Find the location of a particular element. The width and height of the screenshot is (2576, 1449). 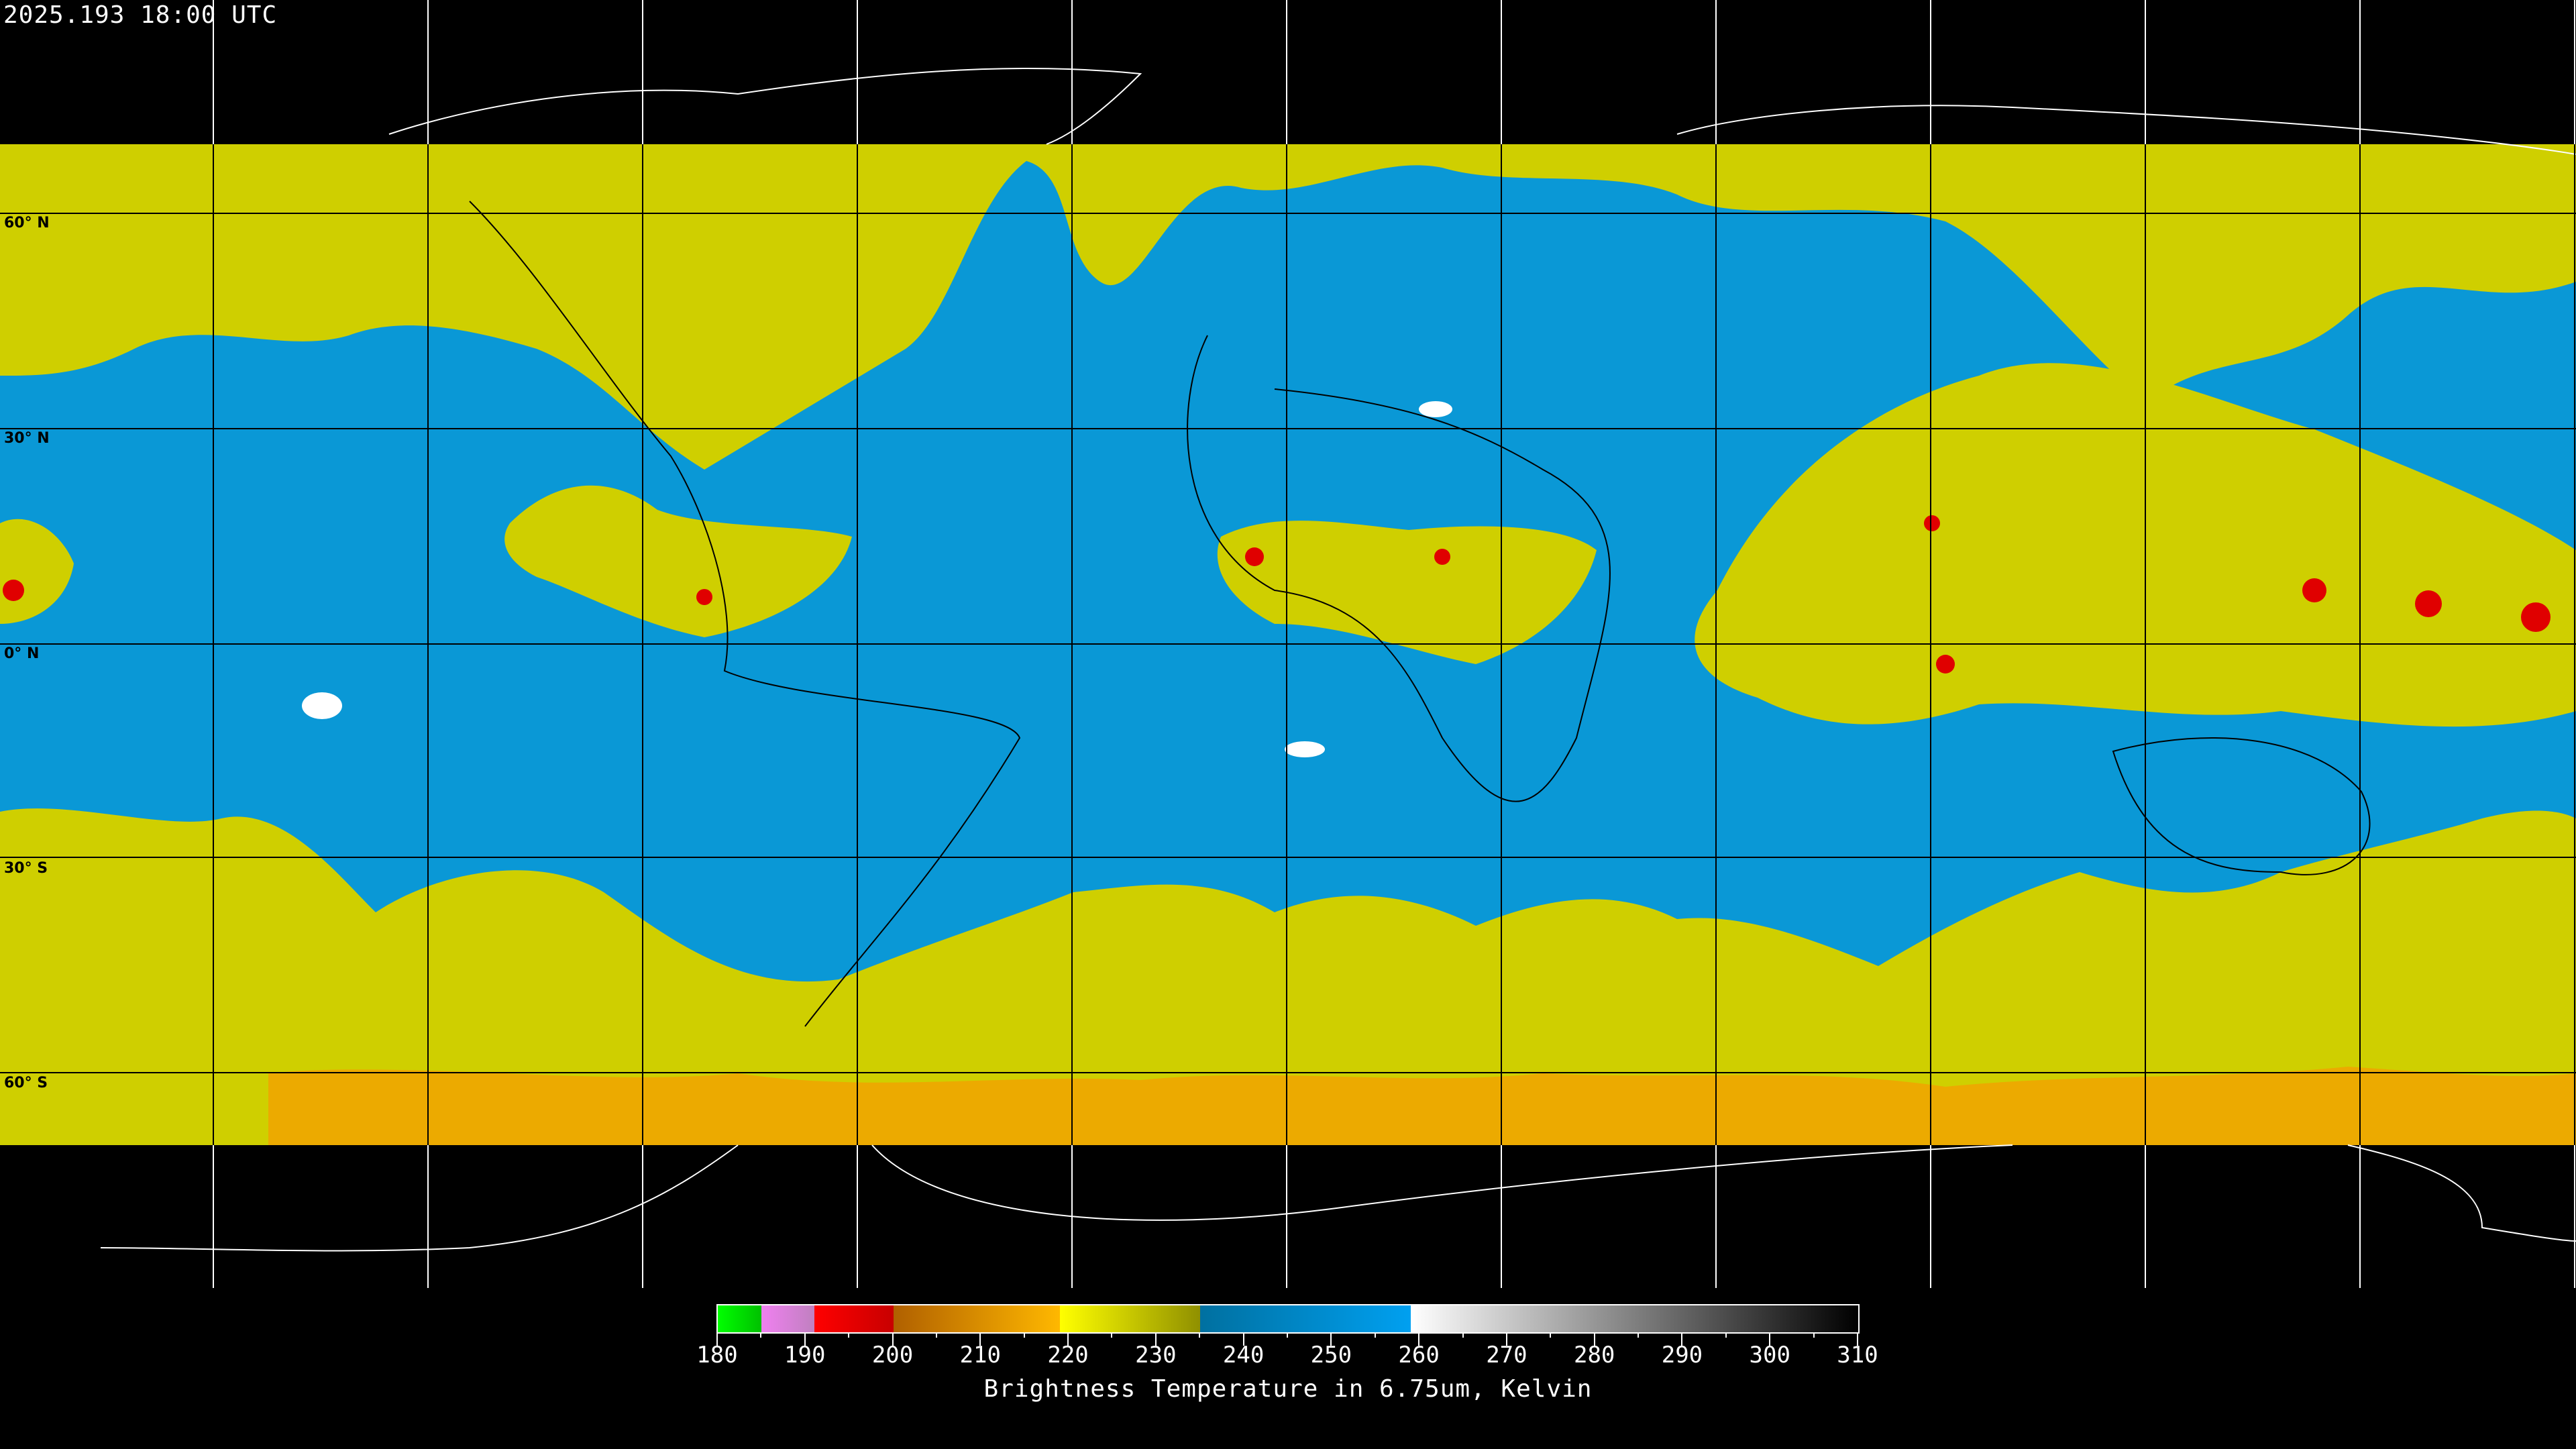

colorbar-tick-label: 200 is located at coordinates (892, 1355).